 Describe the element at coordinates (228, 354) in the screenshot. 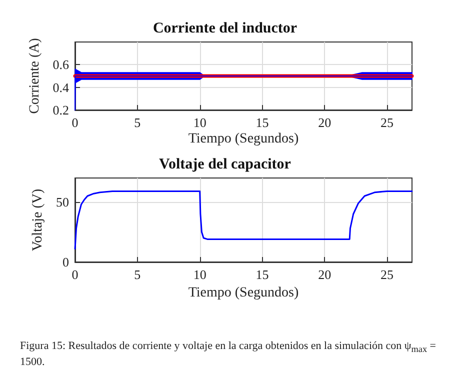

I see `text: Figura 15: Resultados de corriente y voltaje en la carga obtenidos en la simulación con ψ$_{max}$ = 1500.` at that location.